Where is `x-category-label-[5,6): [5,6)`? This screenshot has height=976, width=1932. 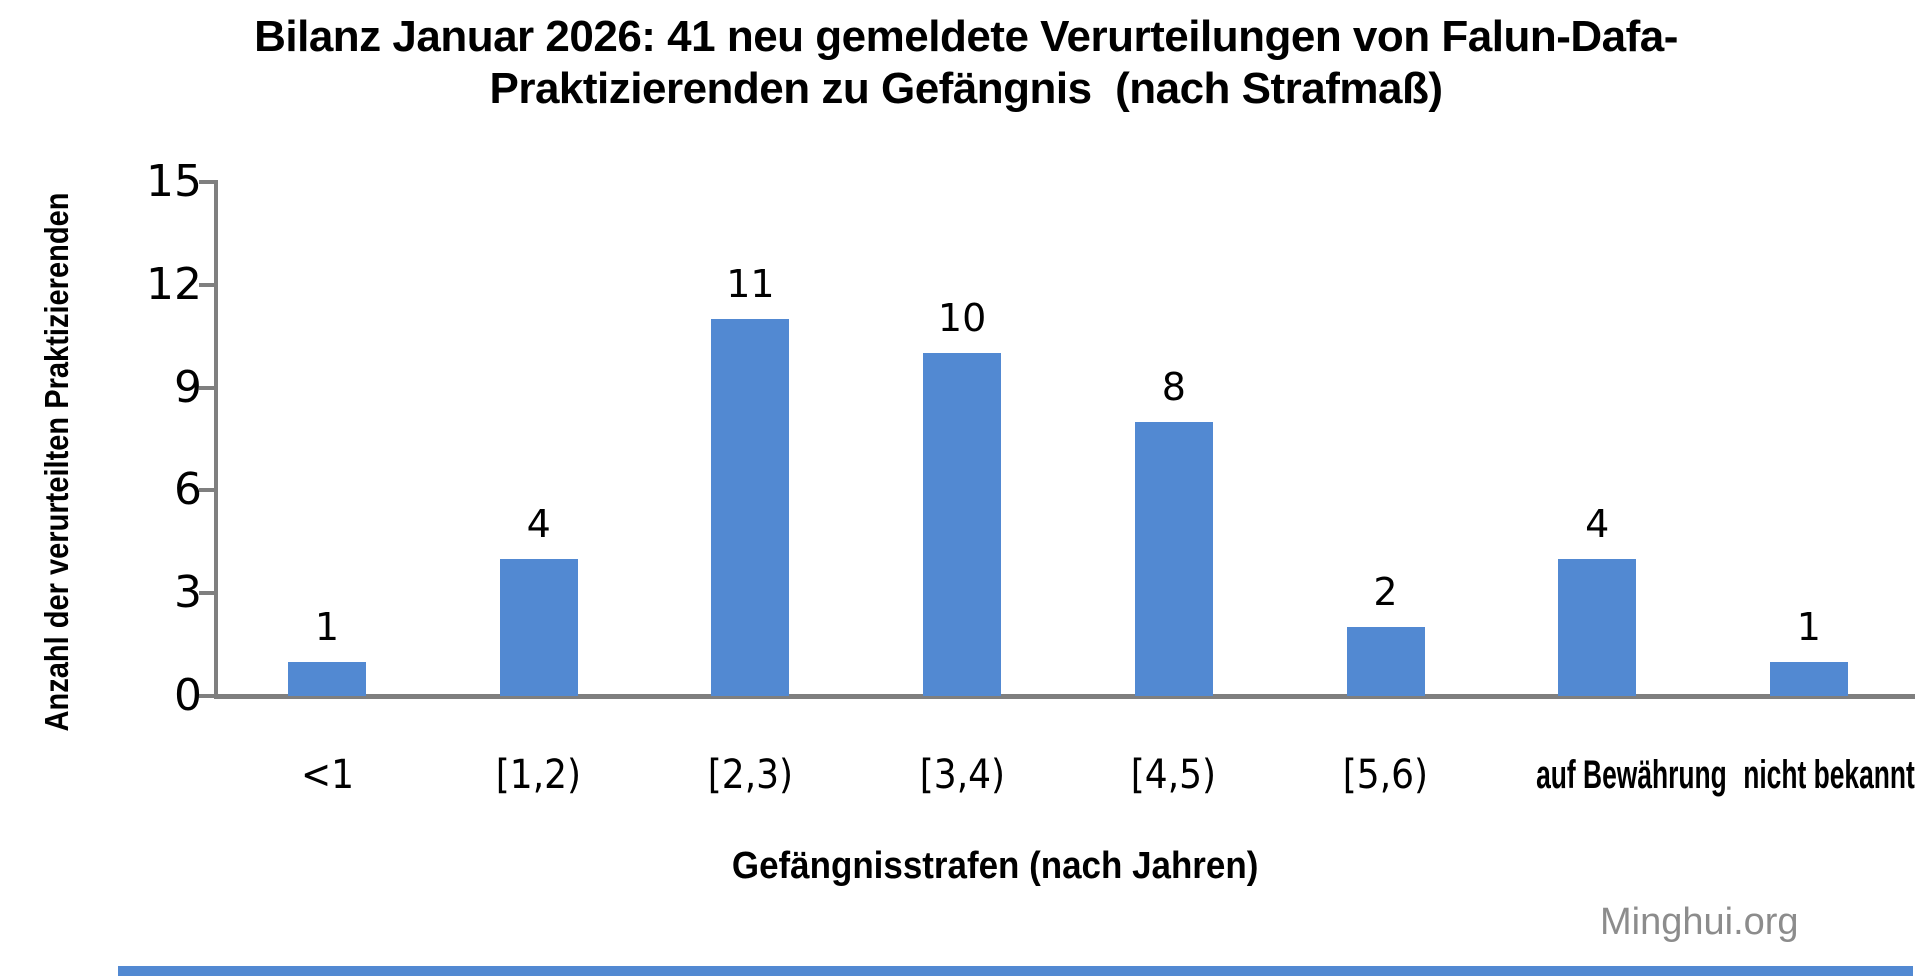
x-category-label-[5,6): [5,6) is located at coordinates (1386, 775).